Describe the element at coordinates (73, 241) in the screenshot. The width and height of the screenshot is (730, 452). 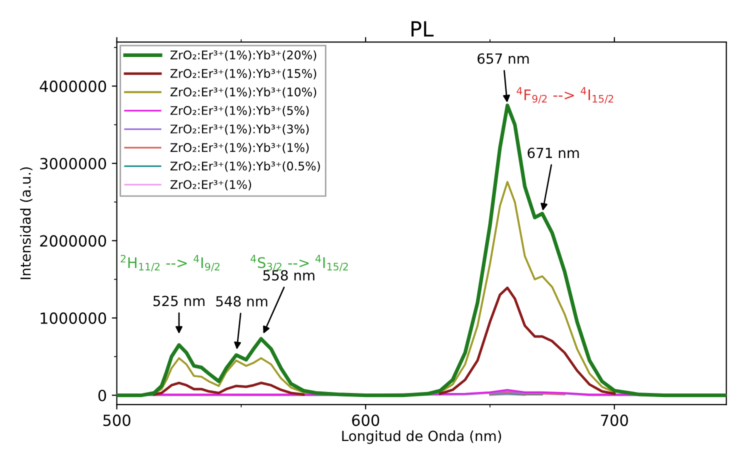
I see `y-tick-label: 2000000` at that location.